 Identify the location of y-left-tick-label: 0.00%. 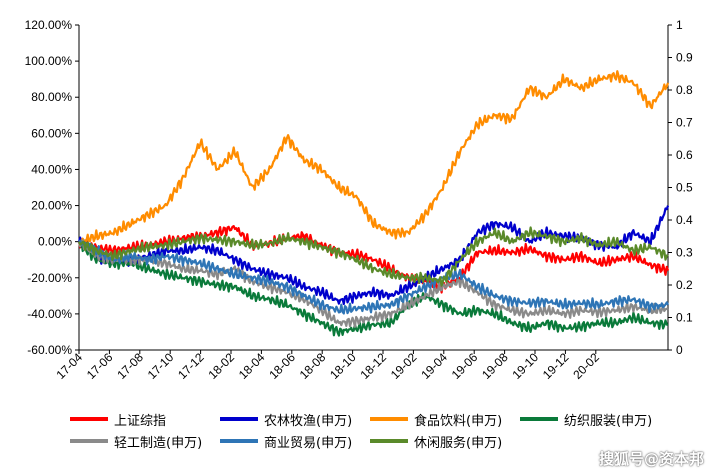
(55, 242).